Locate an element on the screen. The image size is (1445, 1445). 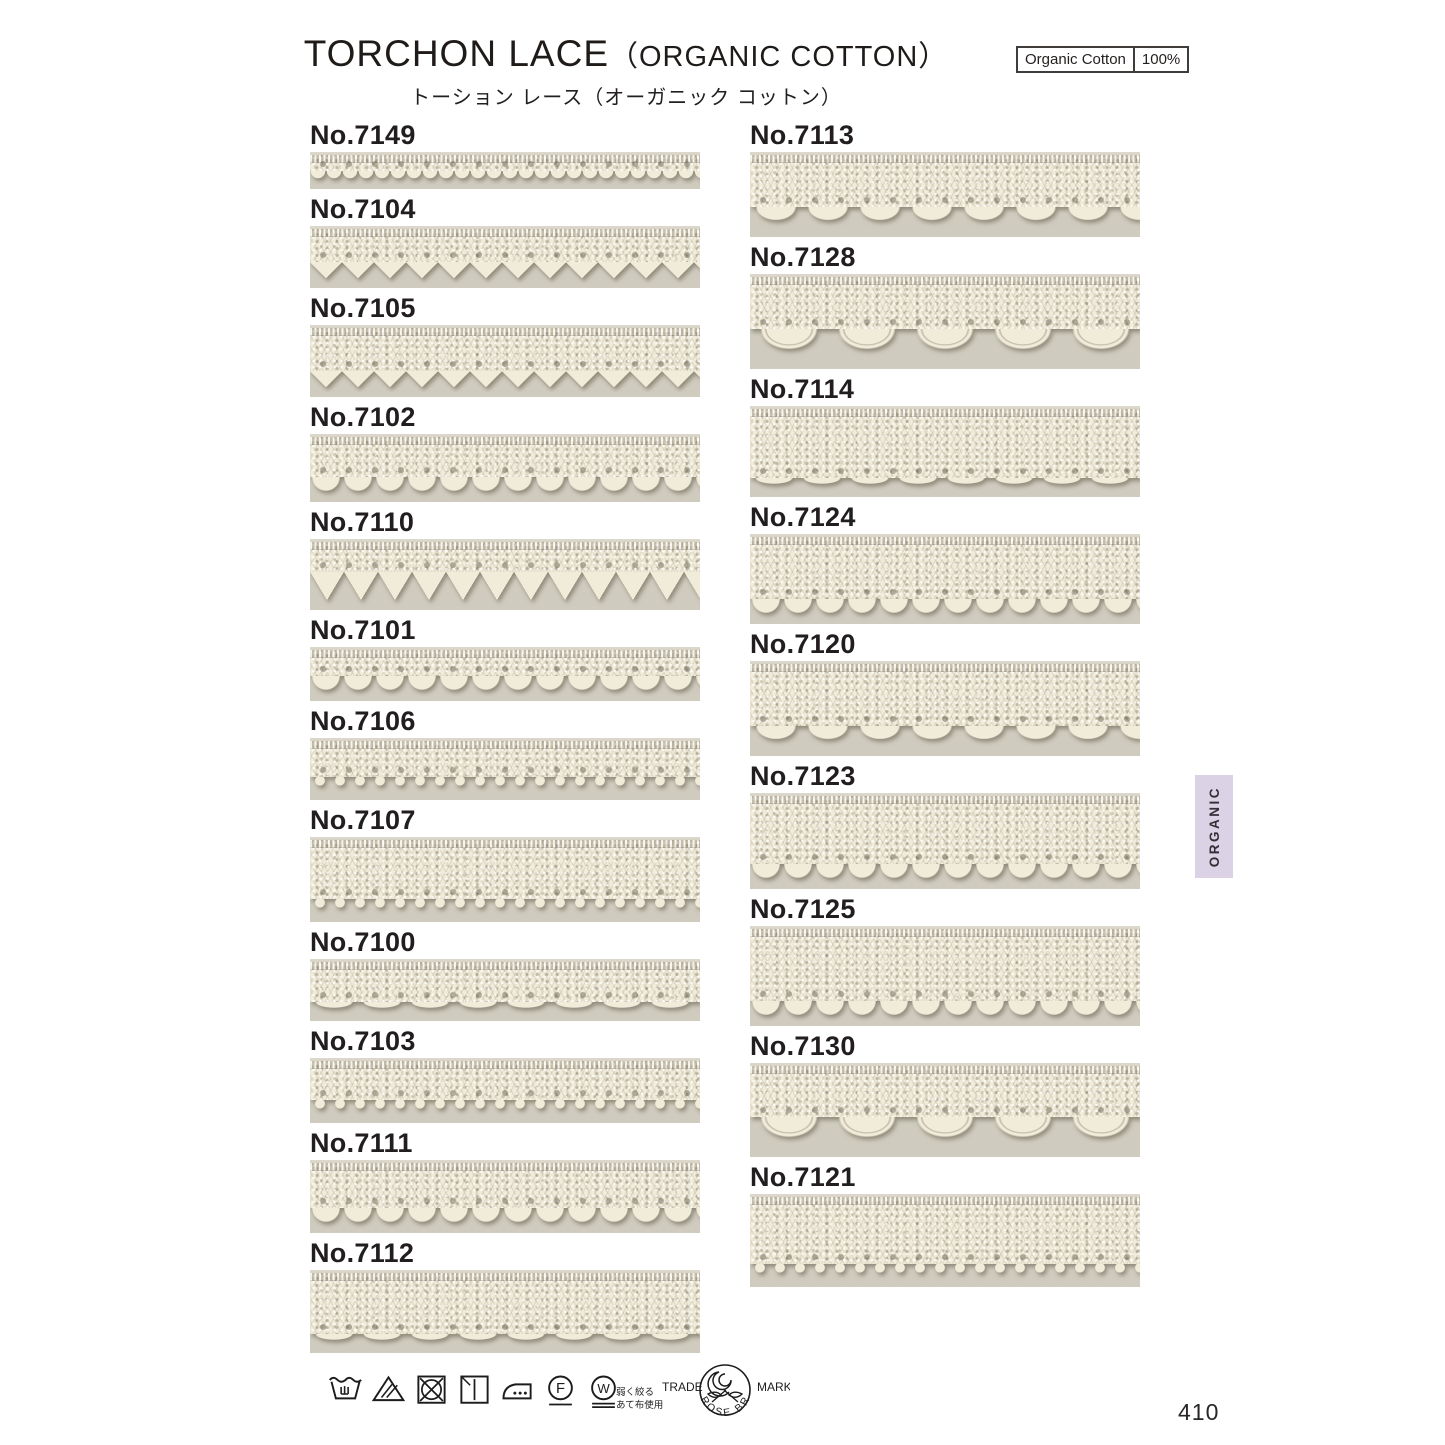
lace-sample: No.7104 is located at coordinates (505, 241).